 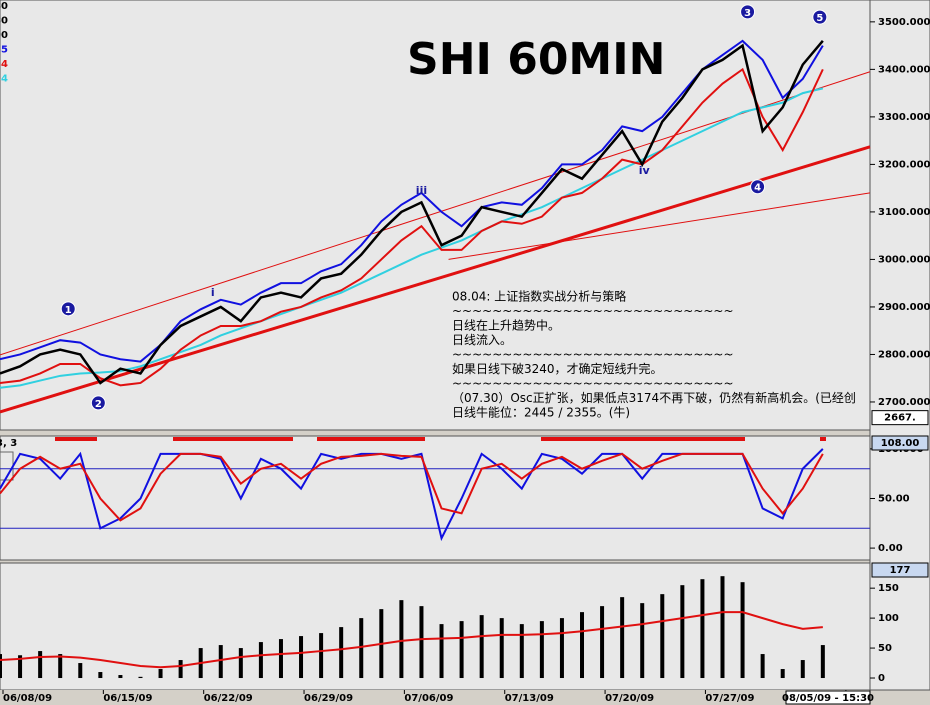 What do you see at coordinates (228, 698) in the screenshot?
I see `x-tick-label: 06/22/09` at bounding box center [228, 698].